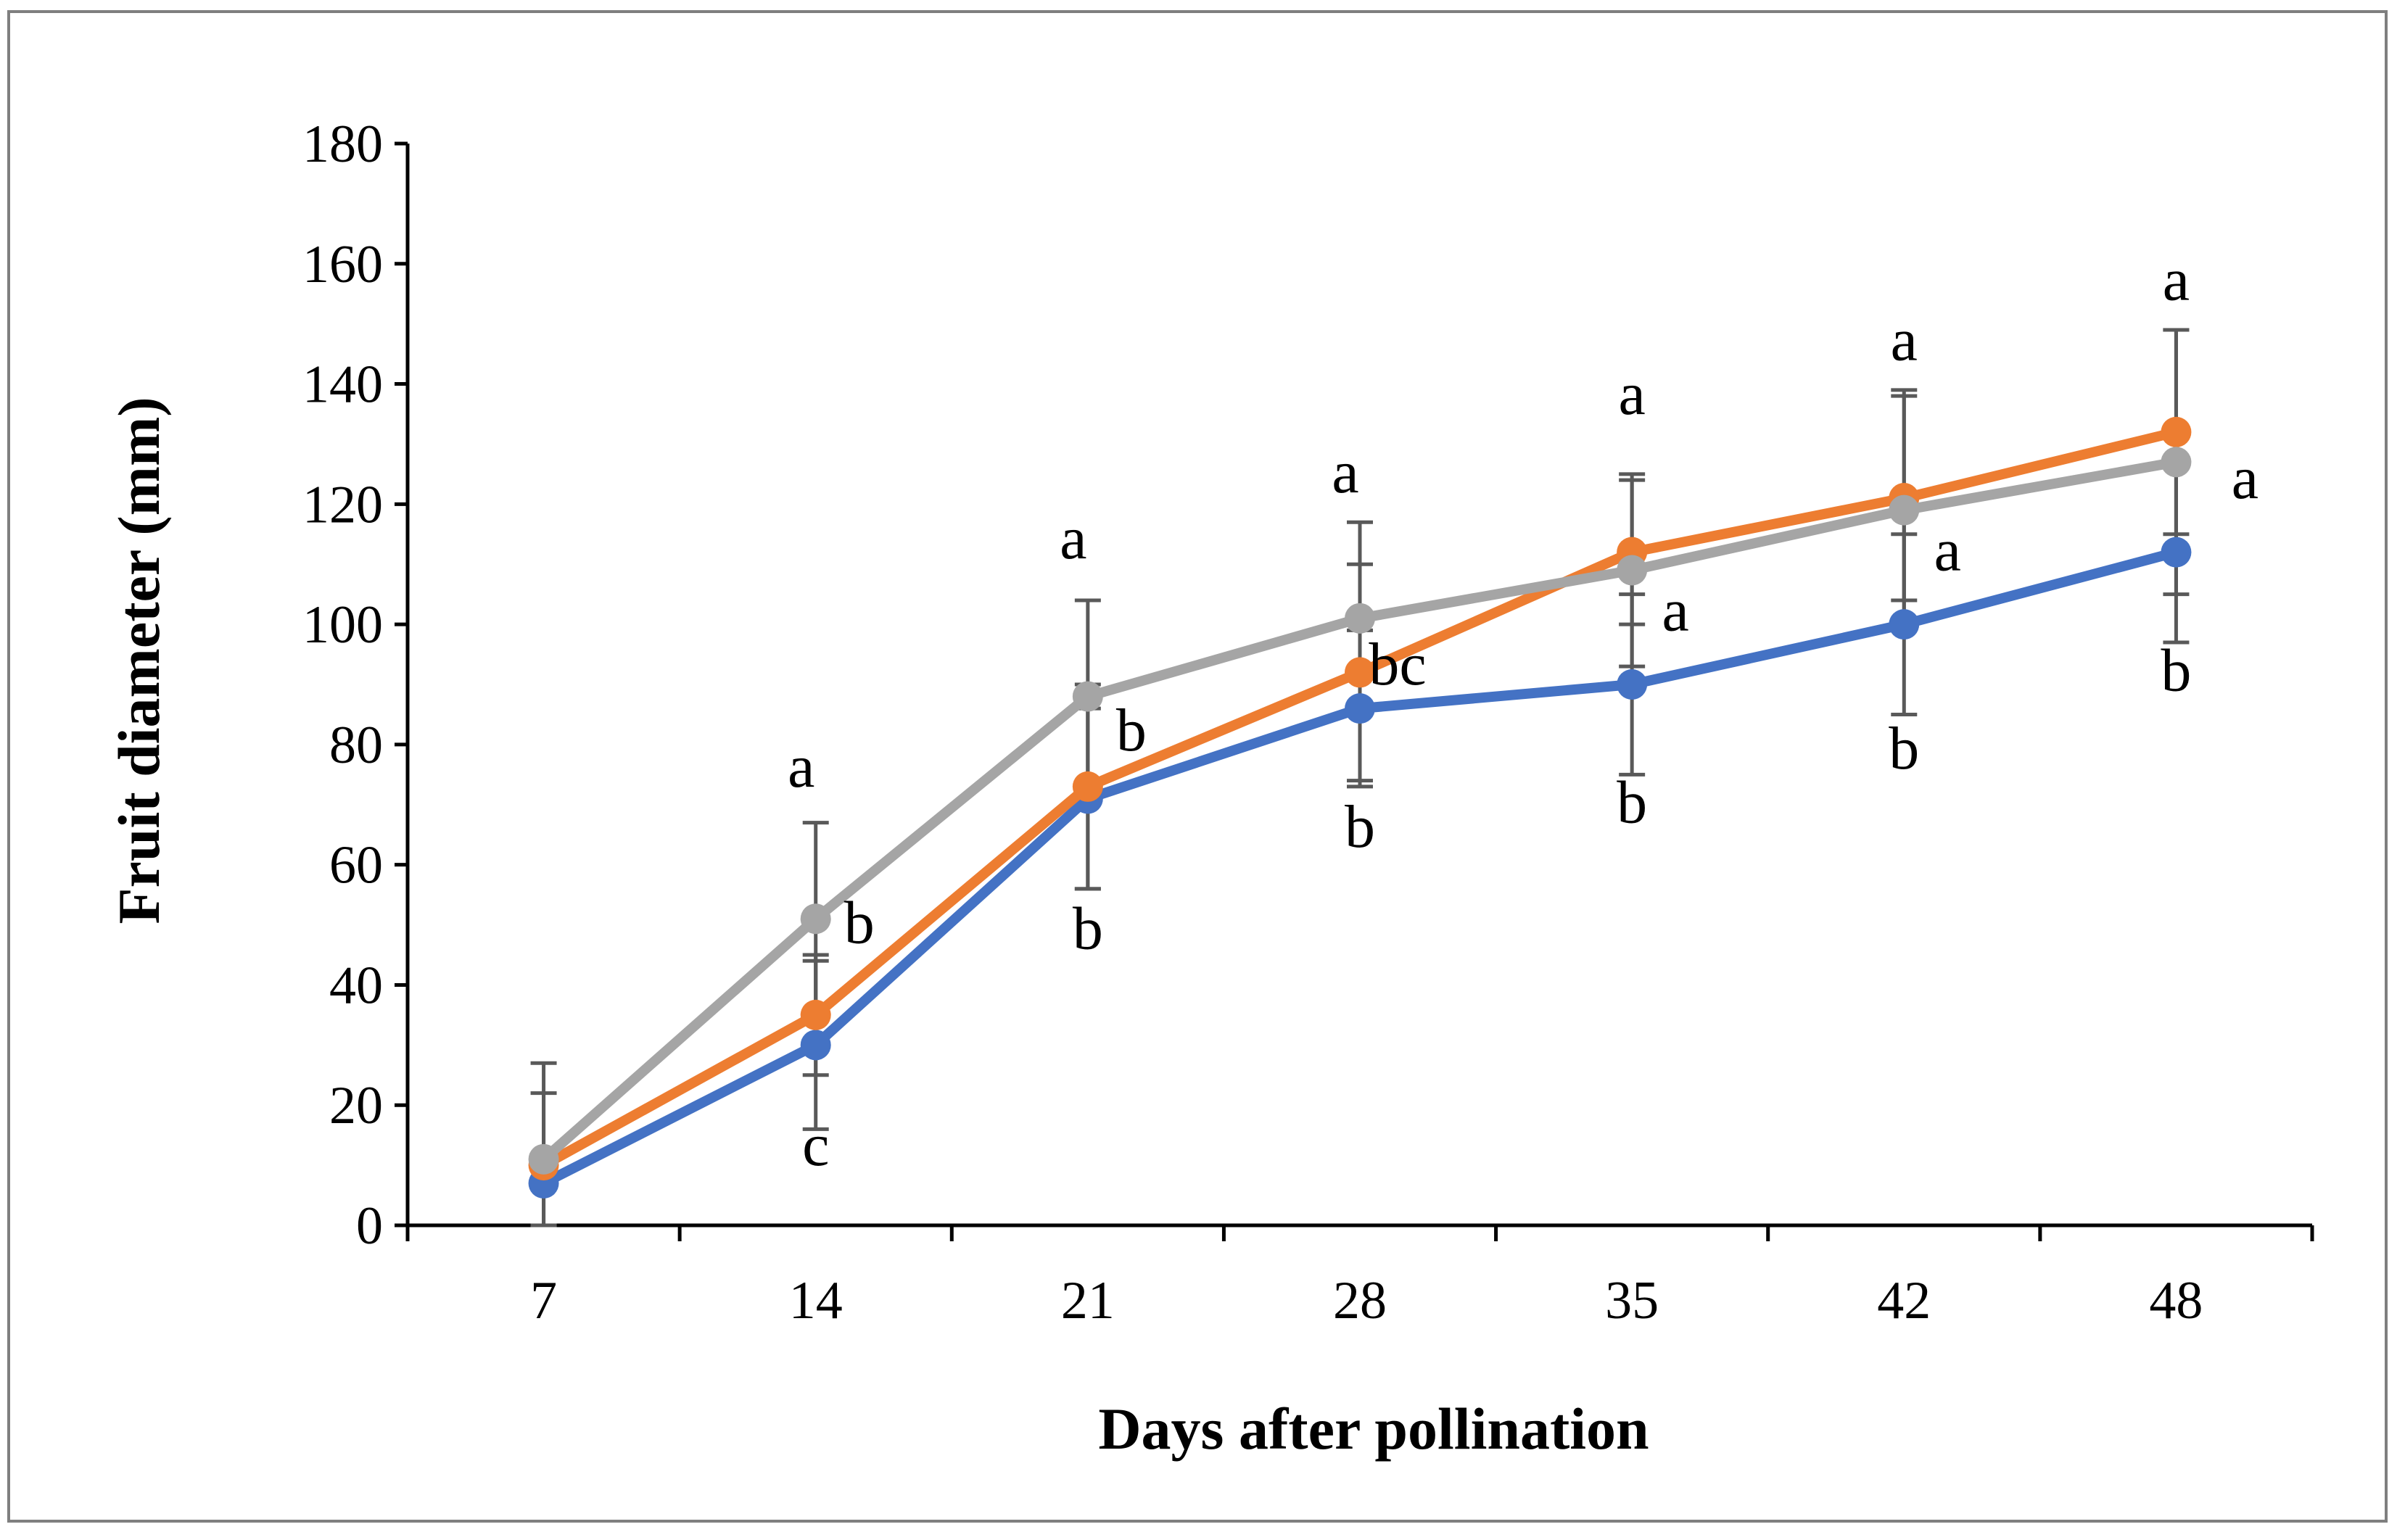 The height and width of the screenshot is (1540, 2405). I want to click on y-axis-title: Fruit diameter (mm), so click(139, 660).